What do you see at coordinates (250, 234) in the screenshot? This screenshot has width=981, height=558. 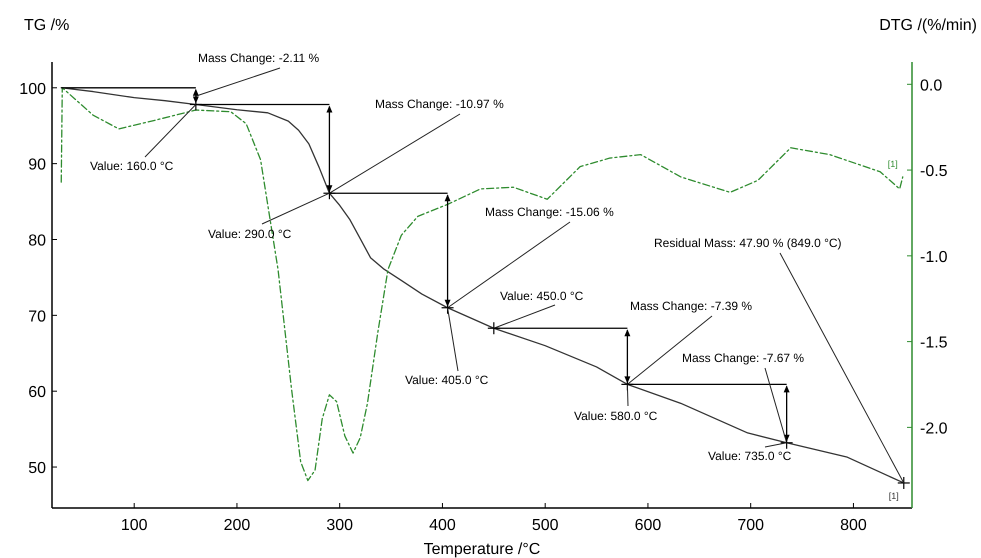 I see `annotation: Value: 290.0 °C` at bounding box center [250, 234].